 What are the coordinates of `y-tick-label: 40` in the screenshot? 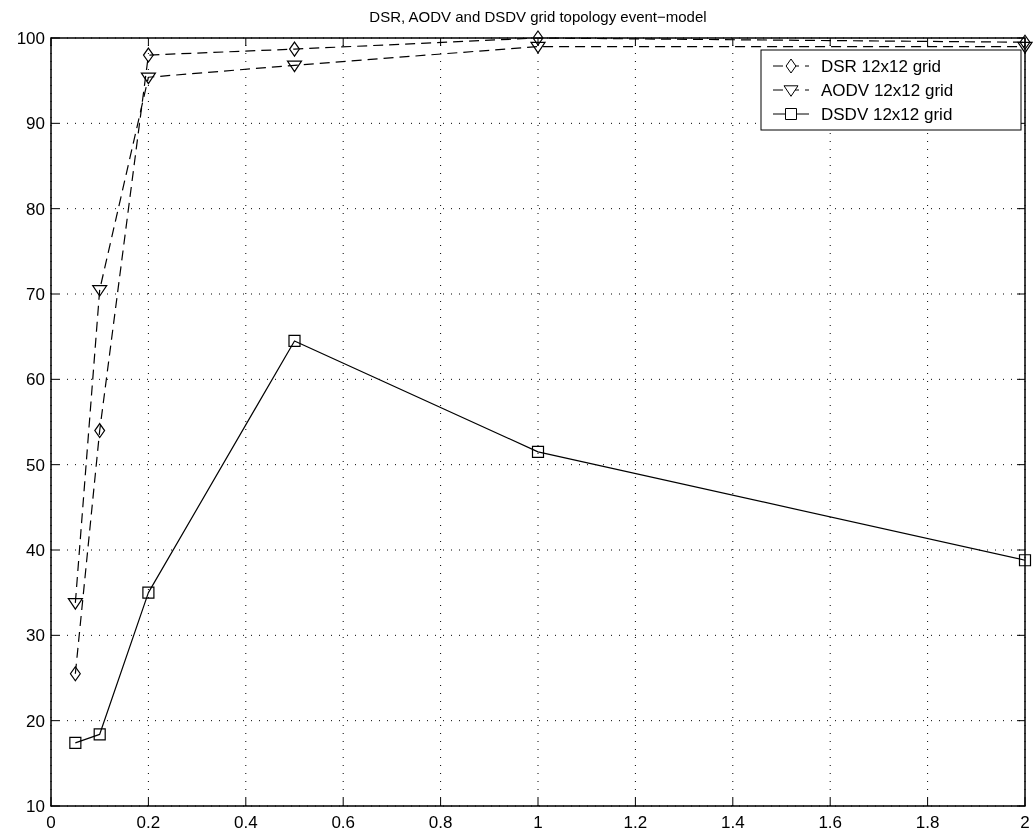 It's located at (35, 550).